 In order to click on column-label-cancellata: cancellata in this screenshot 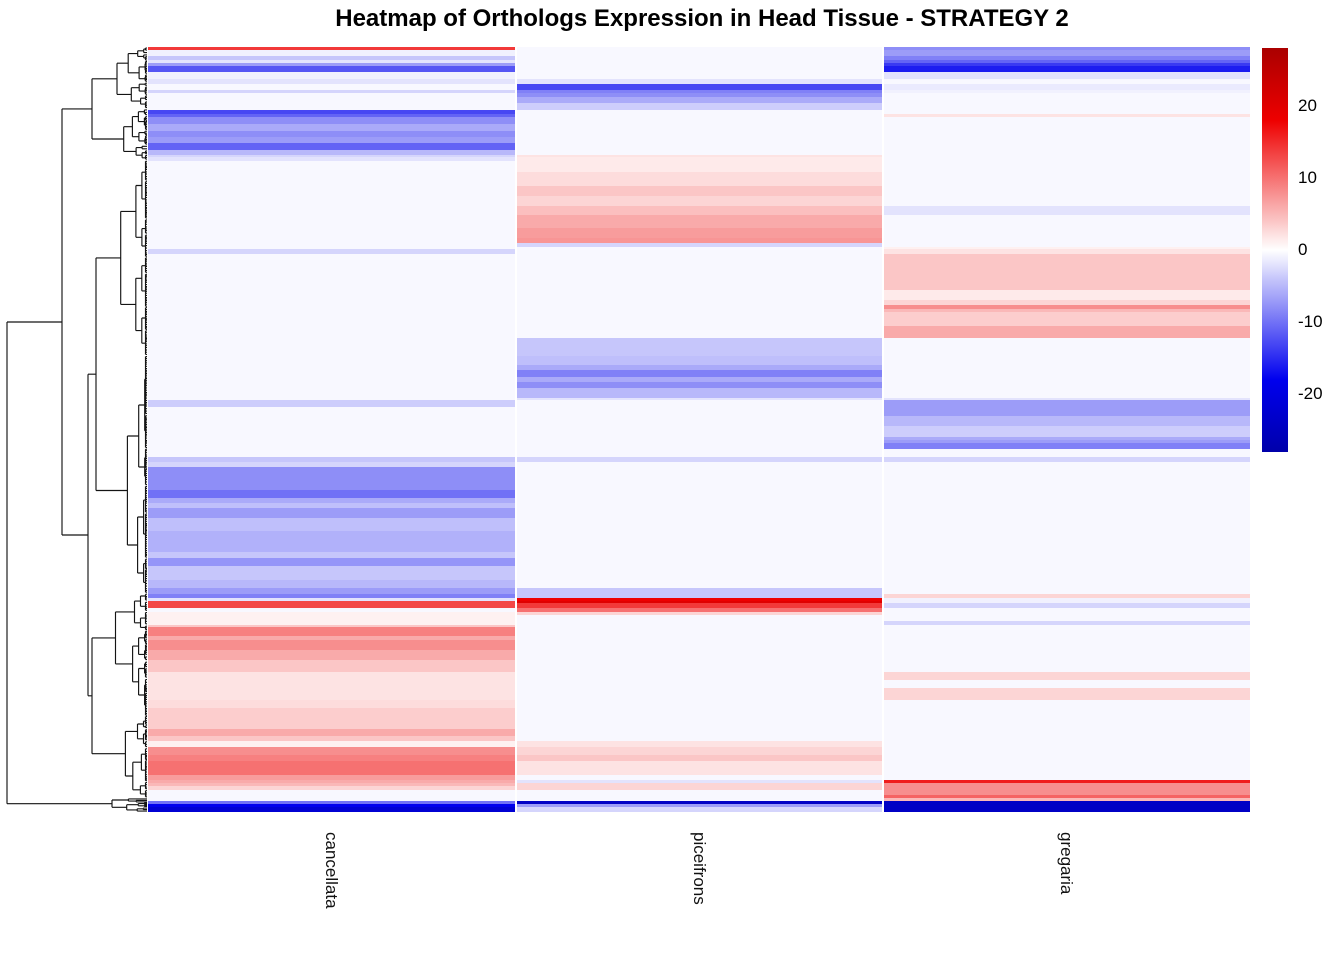, I will do `click(331, 870)`.